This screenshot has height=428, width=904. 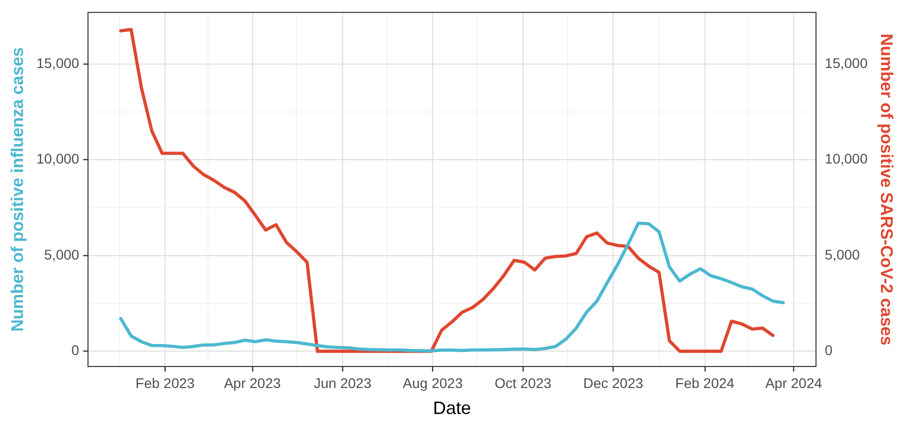 I want to click on y2-tick-label: 10,000, so click(x=846, y=158).